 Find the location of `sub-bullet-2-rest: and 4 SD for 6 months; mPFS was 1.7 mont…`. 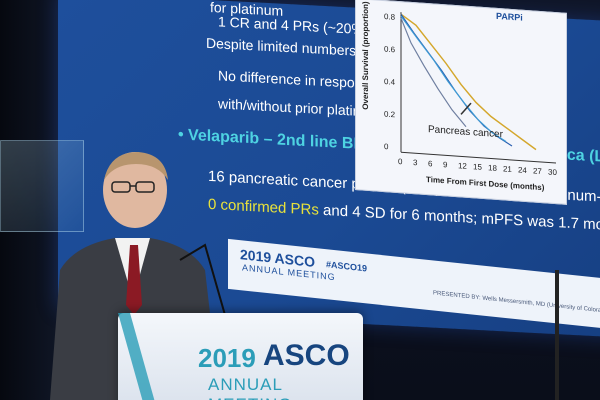

sub-bullet-2-rest: and 4 SD for 6 months; mPFS was 1.7 mont… is located at coordinates (461, 222).